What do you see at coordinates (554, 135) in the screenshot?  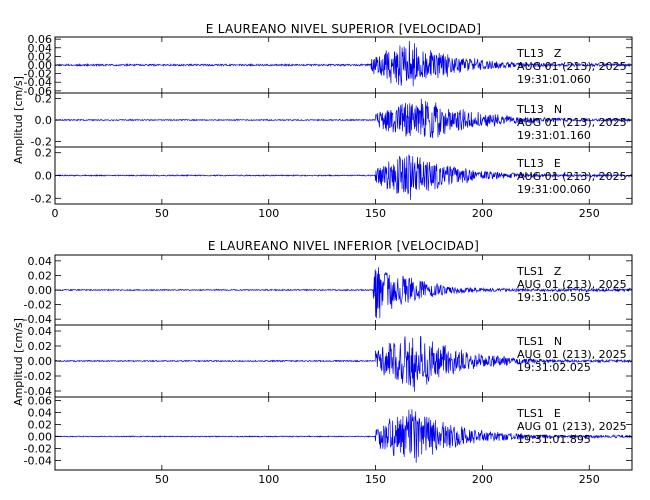 I see `time-label: 19:31:01.160` at bounding box center [554, 135].